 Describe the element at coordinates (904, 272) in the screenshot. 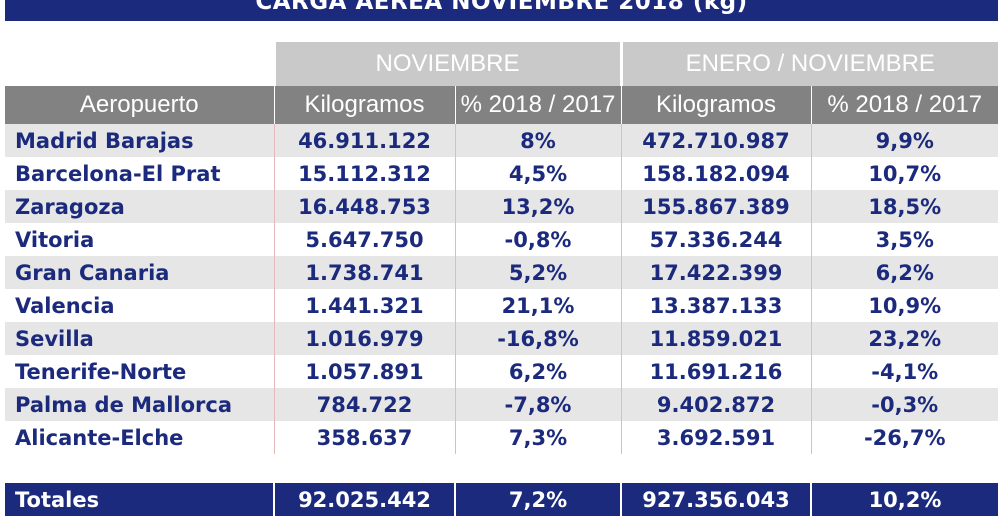

I see `ytd-pct-cell: 6,2%` at that location.